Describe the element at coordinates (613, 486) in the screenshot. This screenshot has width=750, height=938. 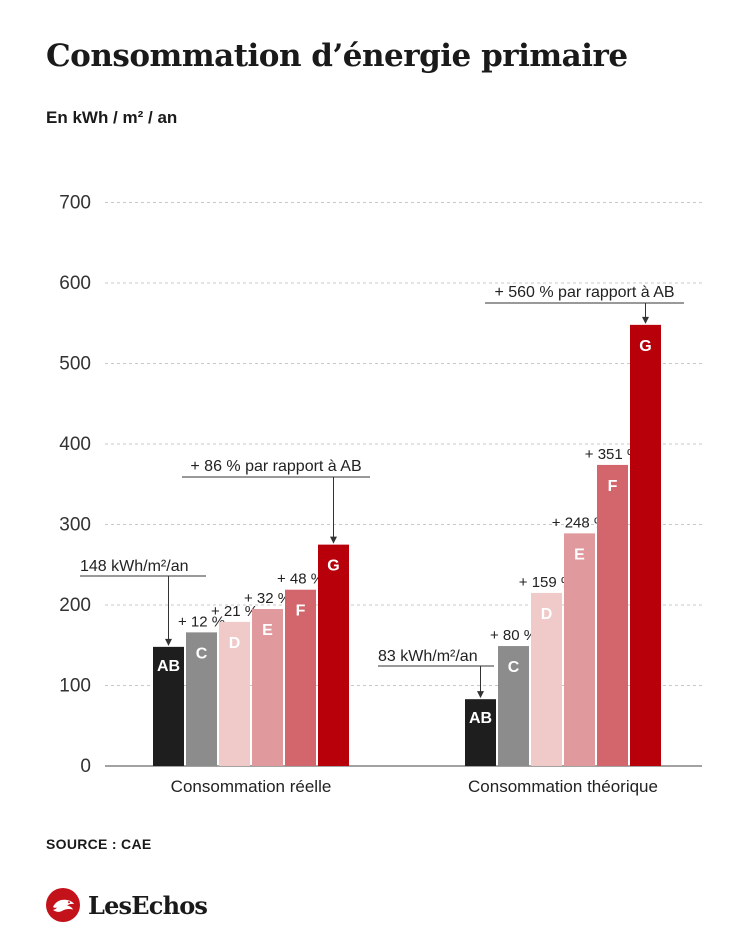
I see `group-2-bar-letter-f: F` at that location.